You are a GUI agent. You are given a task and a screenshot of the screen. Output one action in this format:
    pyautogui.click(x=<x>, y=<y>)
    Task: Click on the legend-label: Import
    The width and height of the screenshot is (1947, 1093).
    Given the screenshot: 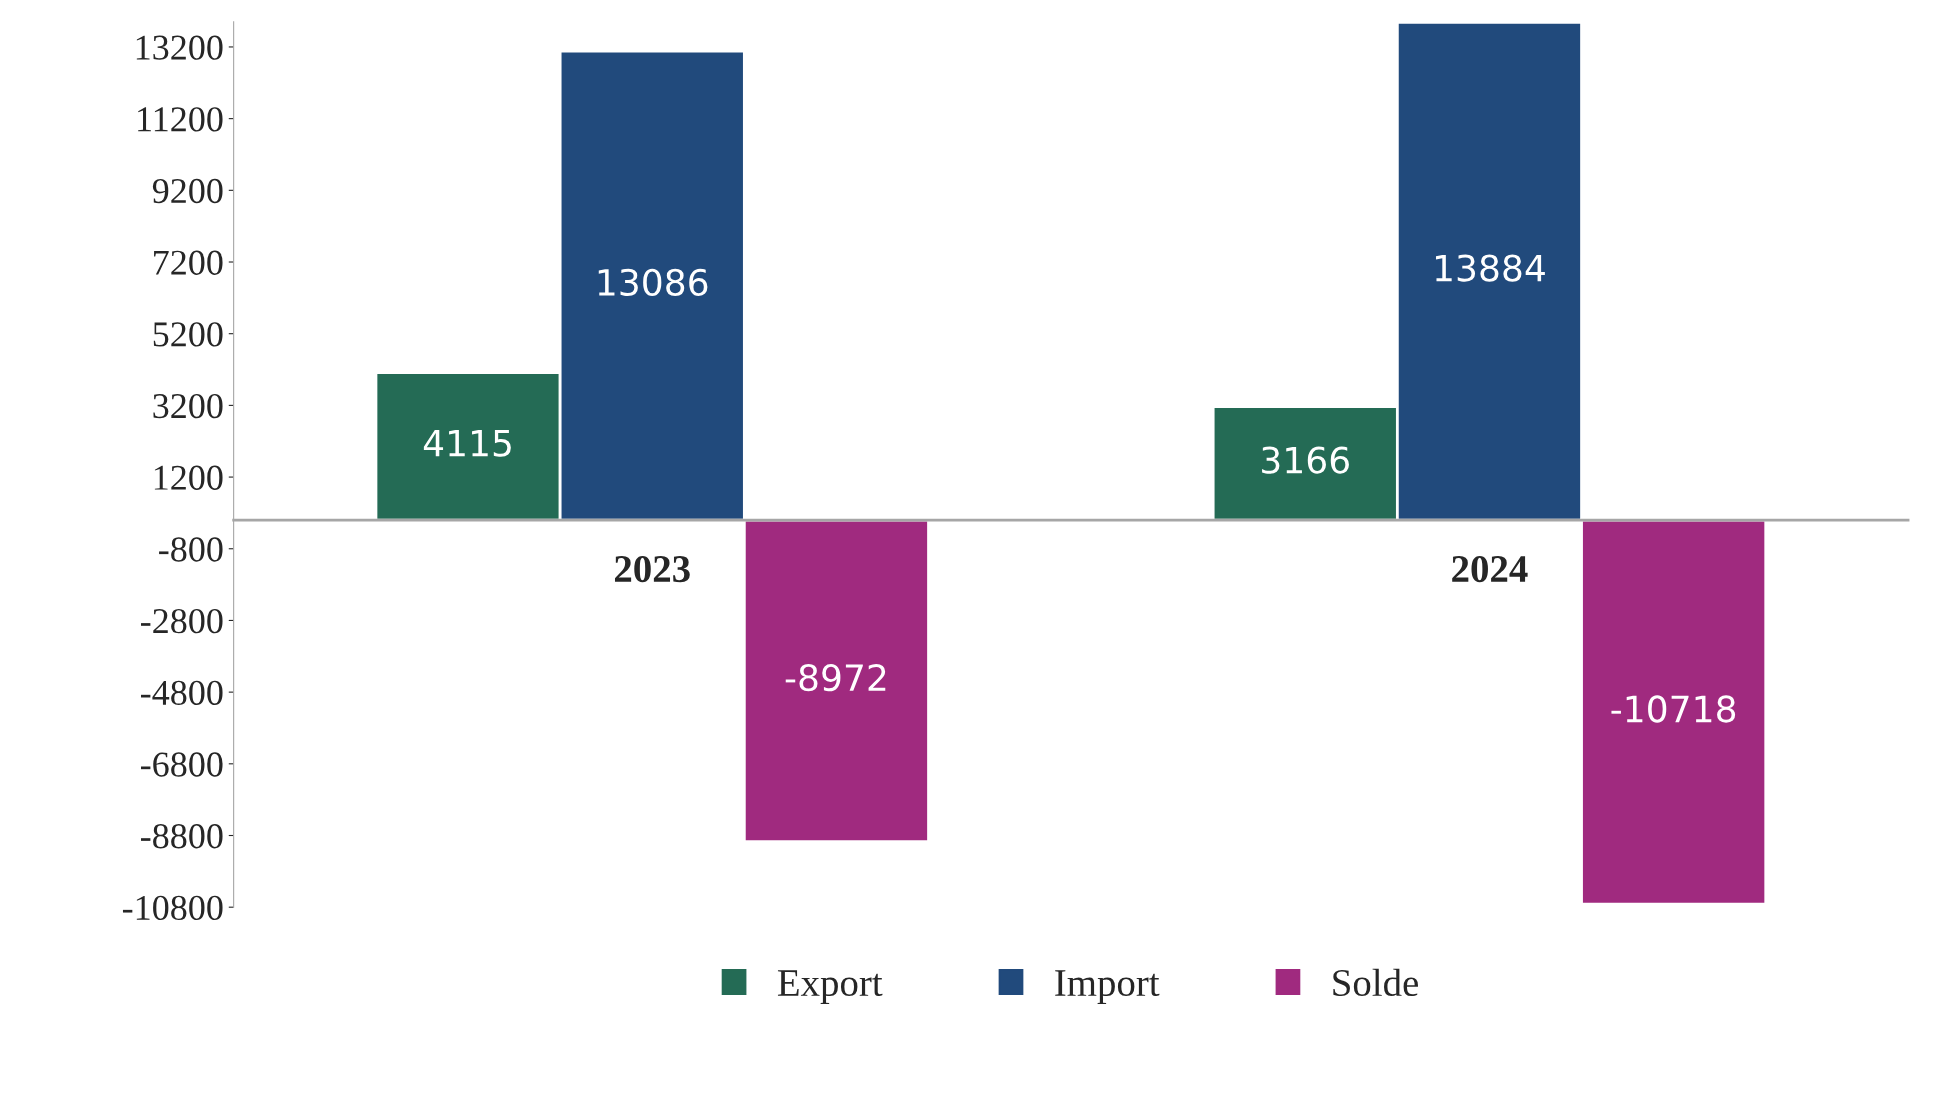 What is the action you would take?
    pyautogui.click(x=1107, y=987)
    